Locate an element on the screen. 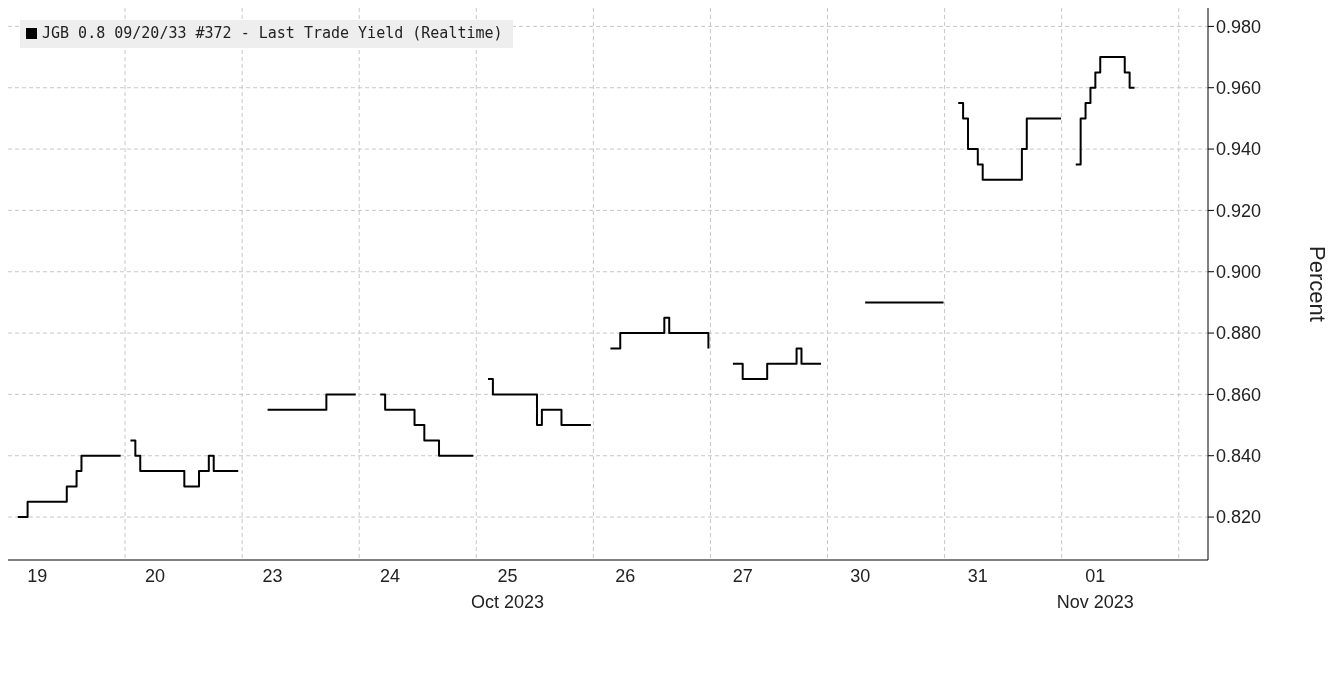 The width and height of the screenshot is (1336, 691). x-tick-label: 20 is located at coordinates (154, 576).